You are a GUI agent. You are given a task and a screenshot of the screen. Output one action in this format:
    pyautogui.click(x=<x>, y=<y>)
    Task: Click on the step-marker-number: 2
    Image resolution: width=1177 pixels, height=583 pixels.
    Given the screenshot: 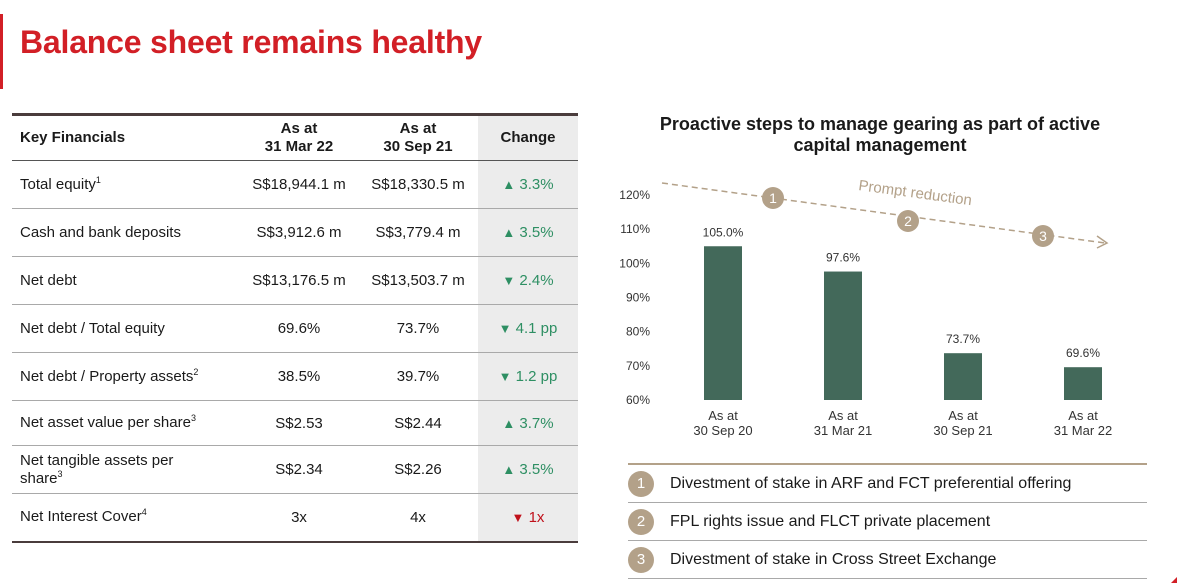 What is the action you would take?
    pyautogui.click(x=908, y=221)
    